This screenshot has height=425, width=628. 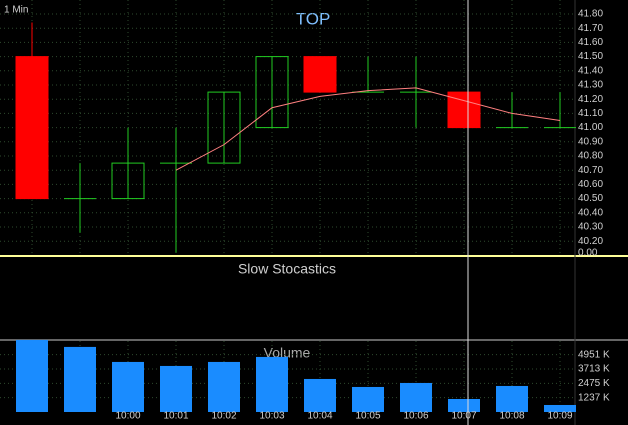 I want to click on y-tick-label: 41.30, so click(x=590, y=85).